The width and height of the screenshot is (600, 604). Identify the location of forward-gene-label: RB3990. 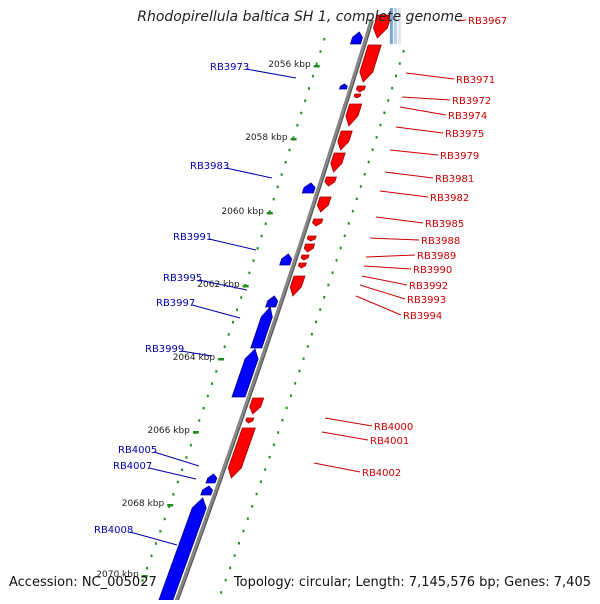
(432, 270).